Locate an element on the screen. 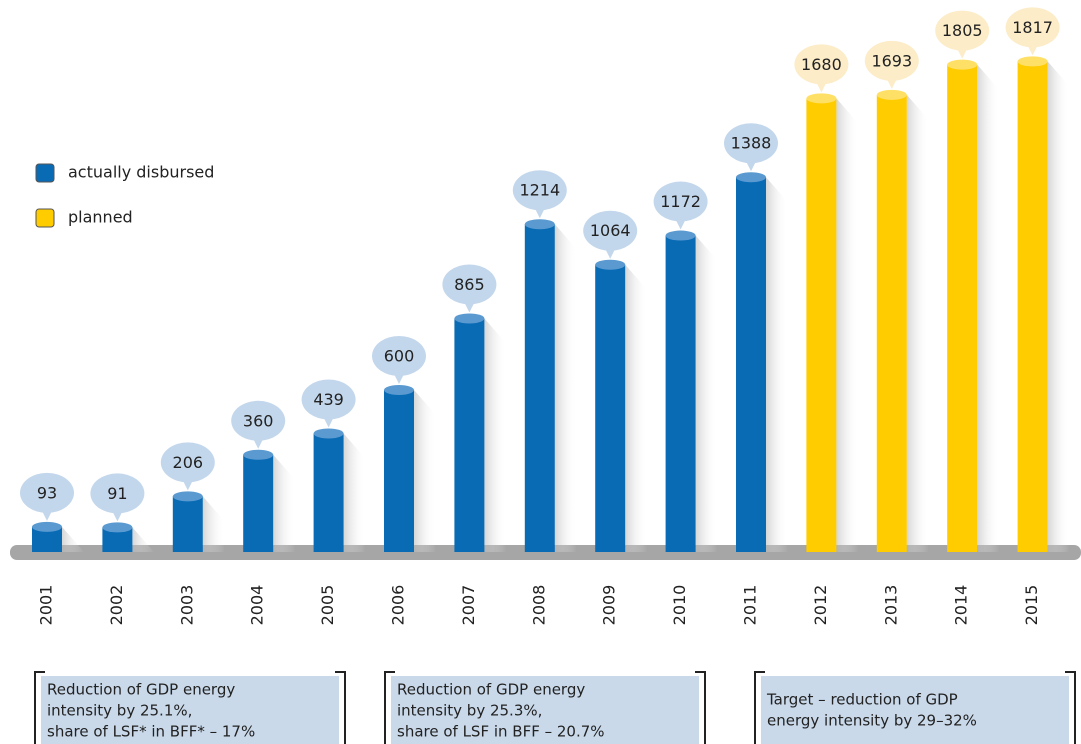 The image size is (1081, 744). data-label: 206 is located at coordinates (188, 462).